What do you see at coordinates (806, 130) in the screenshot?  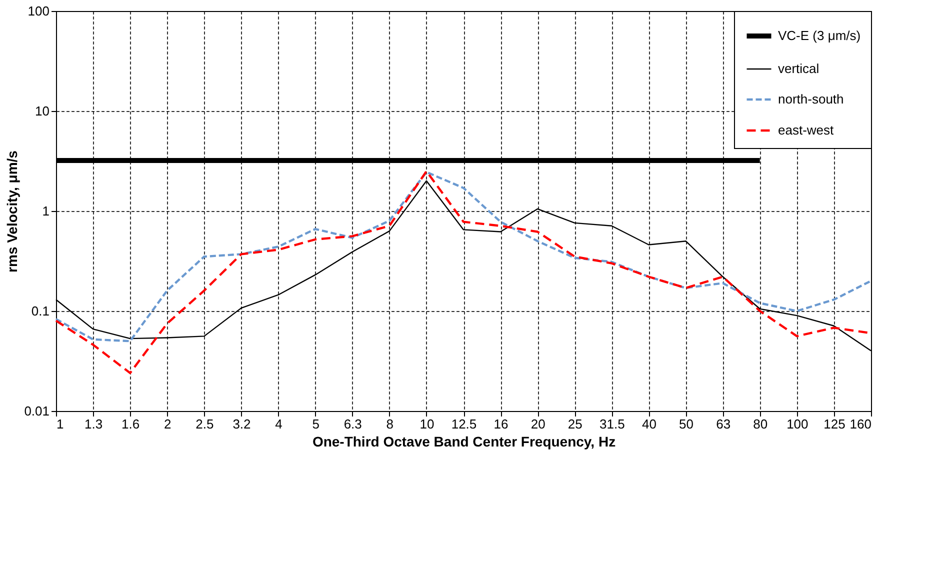 I see `legend-label: east-west` at bounding box center [806, 130].